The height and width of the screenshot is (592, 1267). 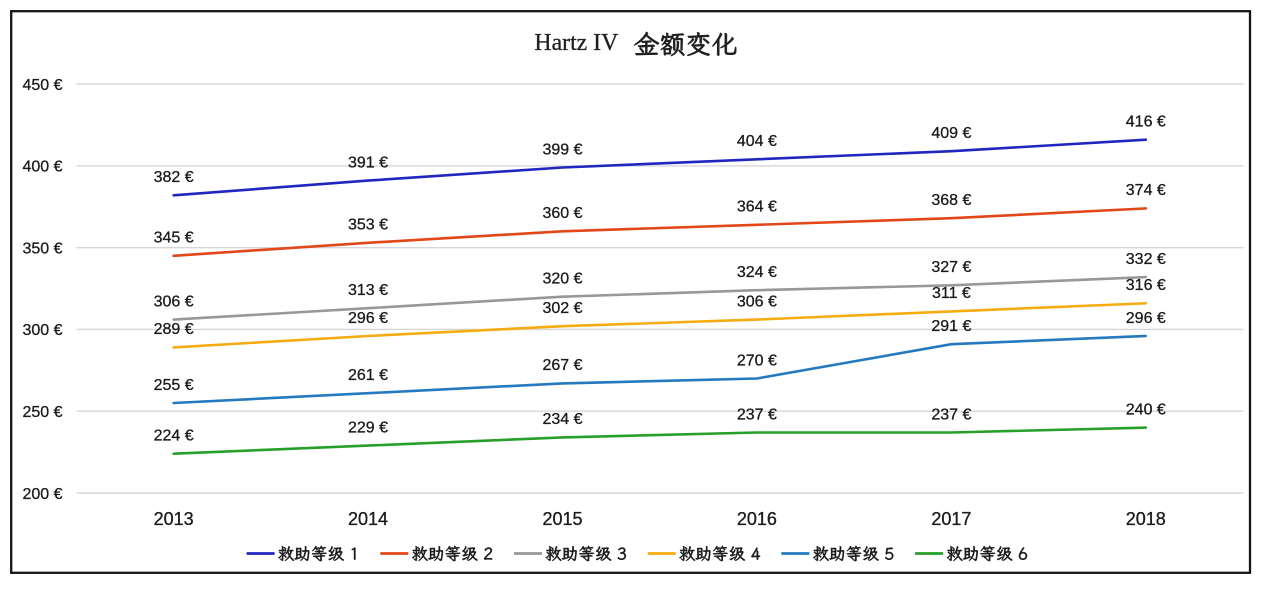 What do you see at coordinates (42, 330) in the screenshot?
I see `svg-text: 300 €` at bounding box center [42, 330].